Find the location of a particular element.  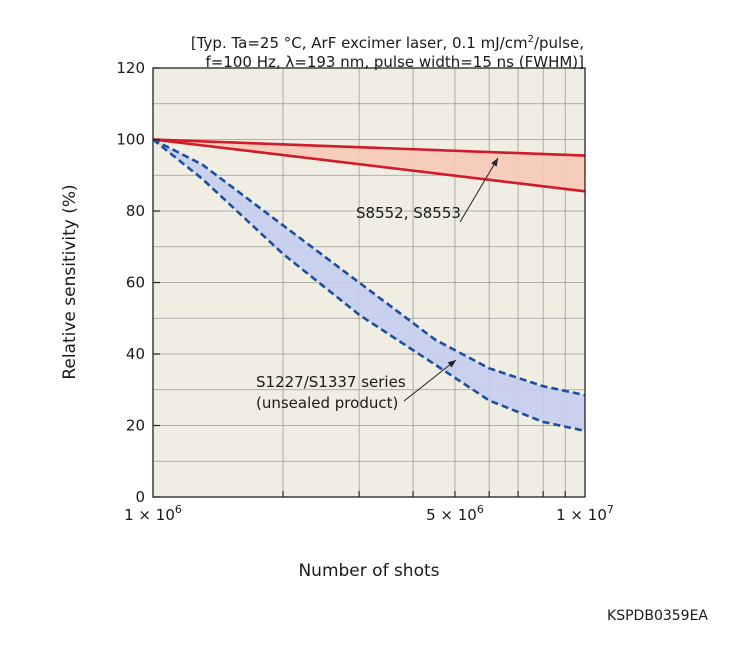

x-tick-label: 1 × 10⁷ is located at coordinates (585, 513).